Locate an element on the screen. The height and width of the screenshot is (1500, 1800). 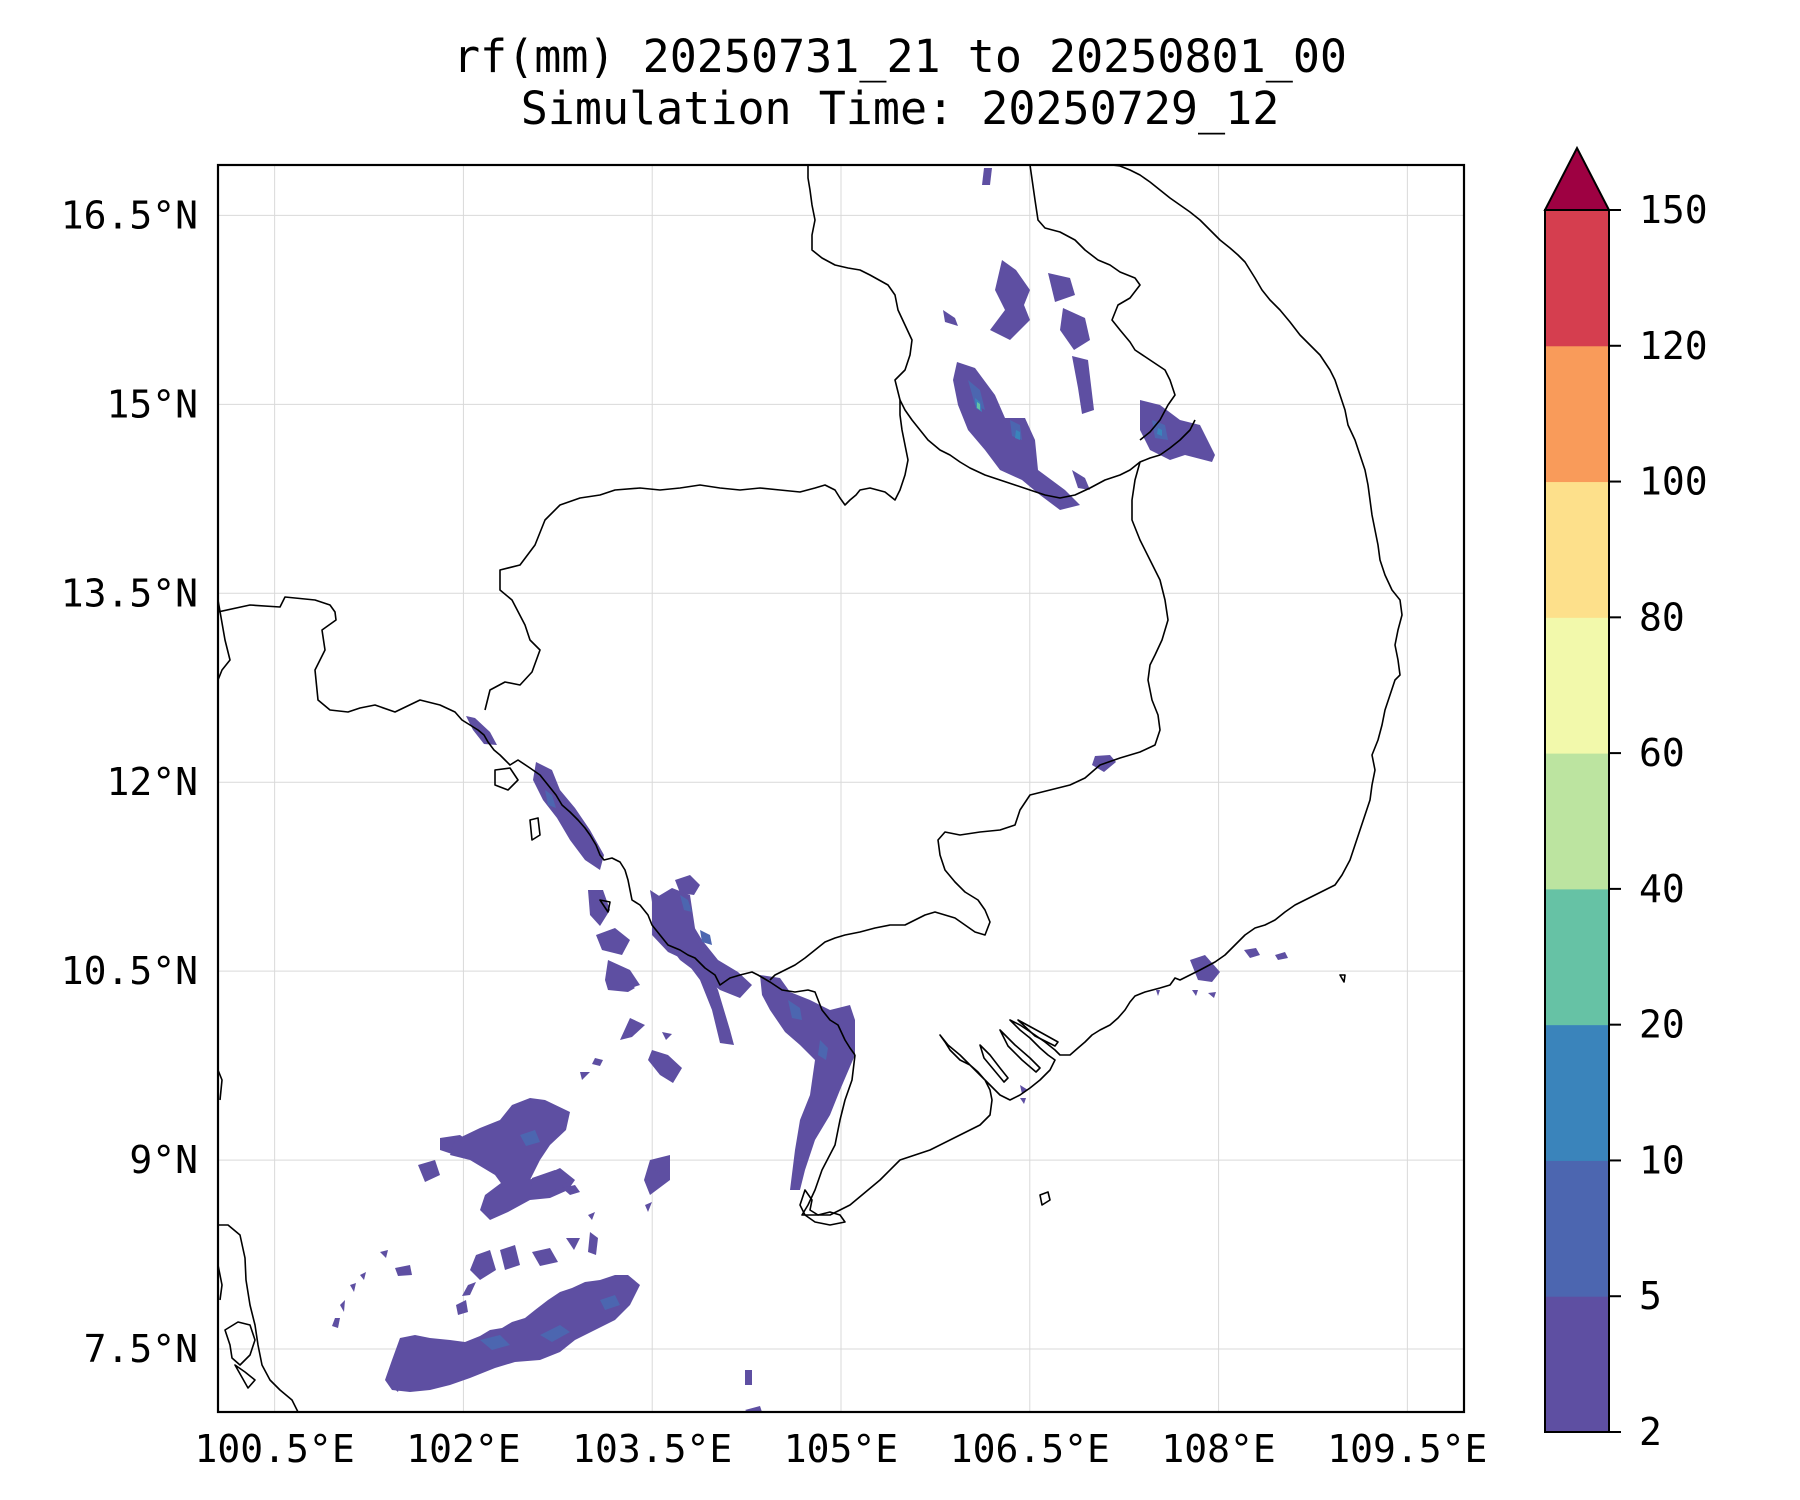
colorbar-frame is located at coordinates (1577, 821).